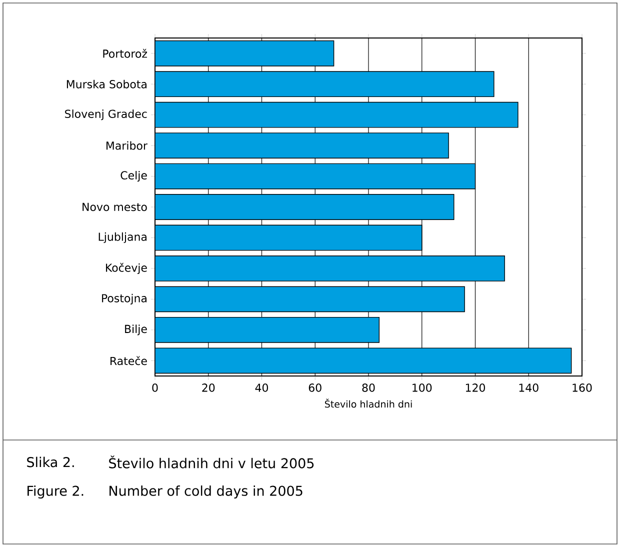  What do you see at coordinates (124, 299) in the screenshot?
I see `y-tick-label: Postojna` at bounding box center [124, 299].